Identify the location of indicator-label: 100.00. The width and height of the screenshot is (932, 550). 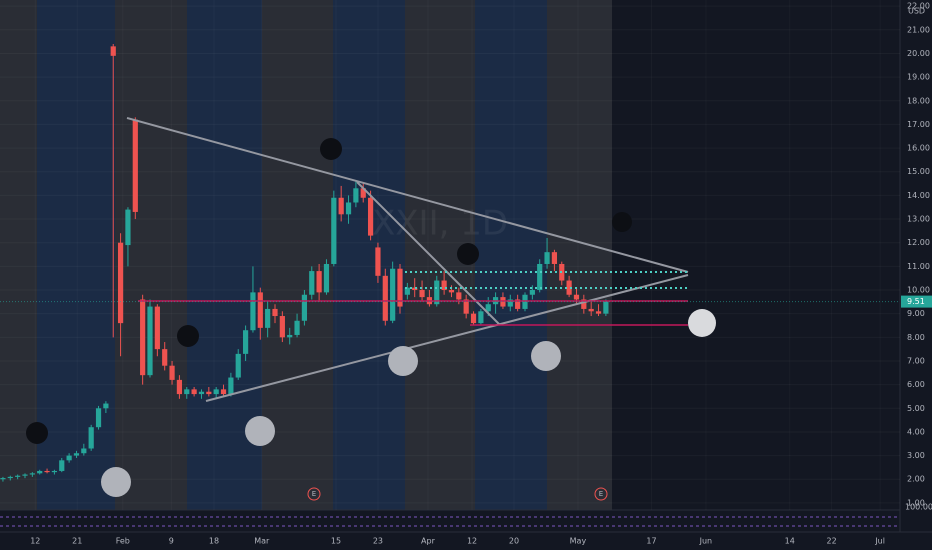
(918, 507).